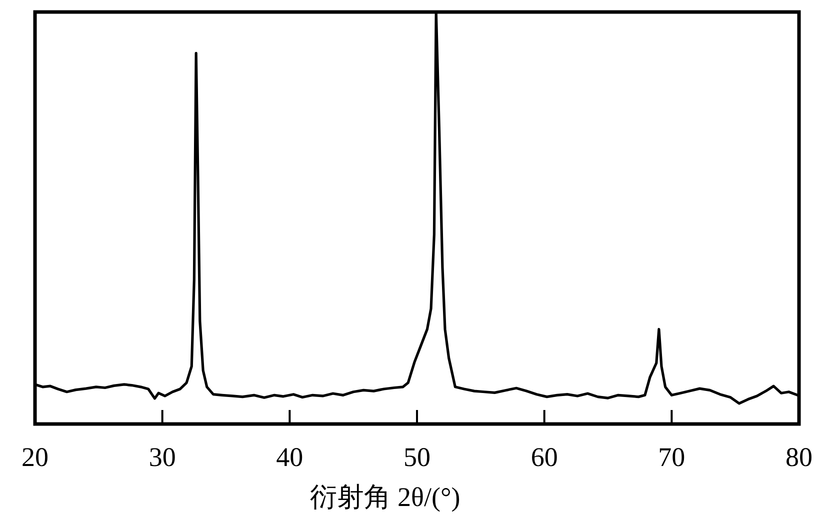  What do you see at coordinates (162, 457) in the screenshot?
I see `x-tick-label: 30` at bounding box center [162, 457].